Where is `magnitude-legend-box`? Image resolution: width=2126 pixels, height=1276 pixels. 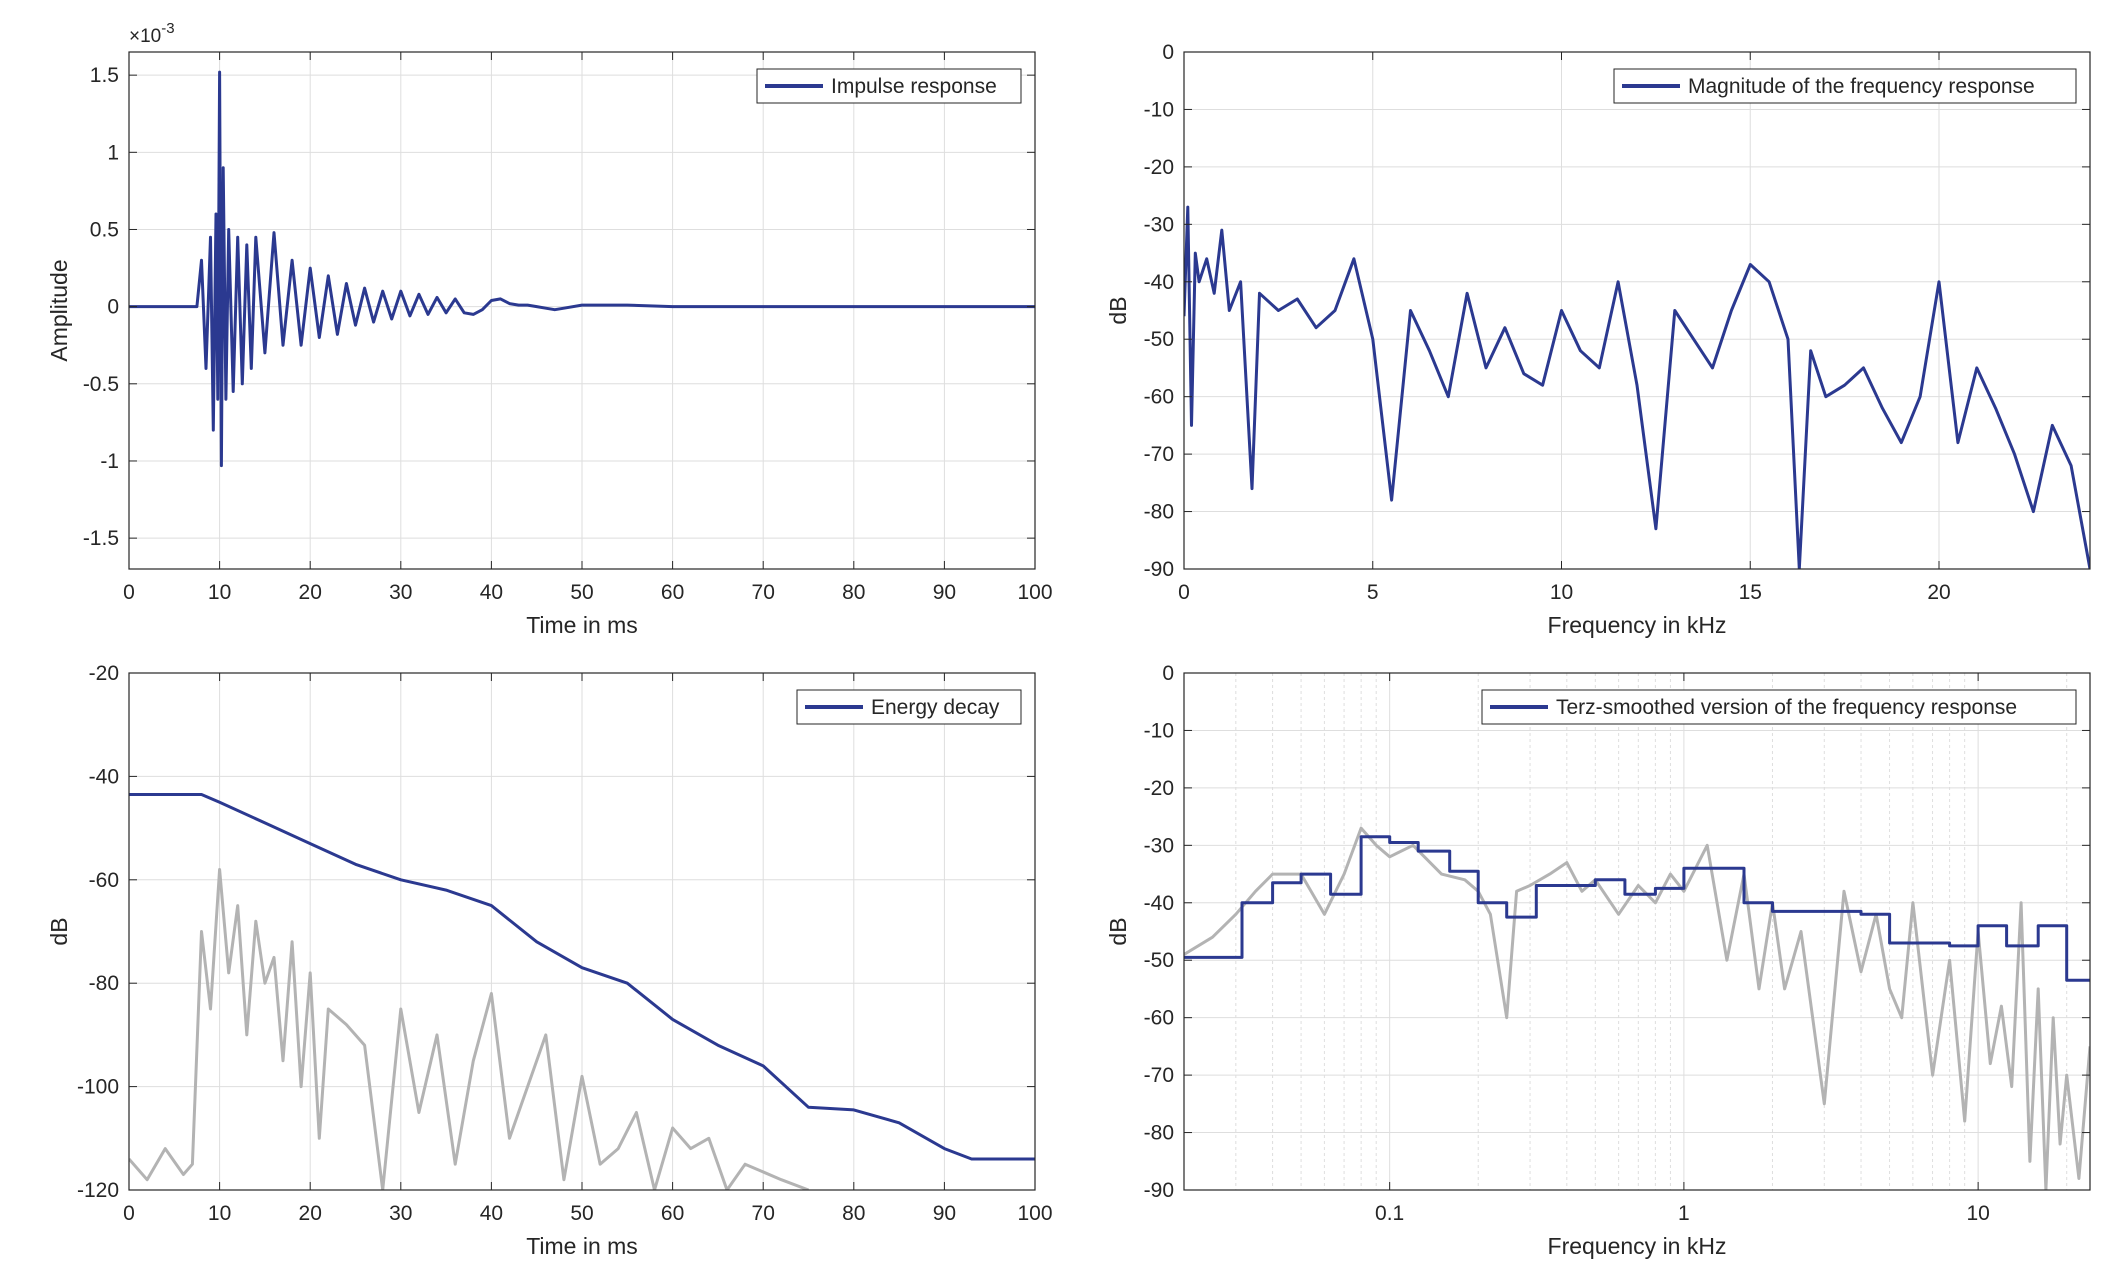 magnitude-legend-box is located at coordinates (1845, 86).